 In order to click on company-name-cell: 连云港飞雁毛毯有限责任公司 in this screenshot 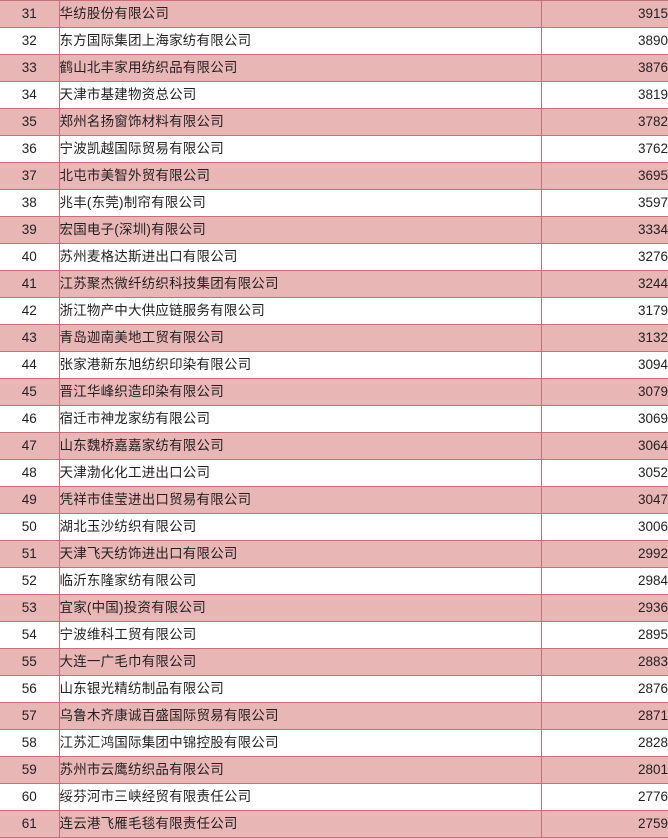, I will do `click(300, 824)`.